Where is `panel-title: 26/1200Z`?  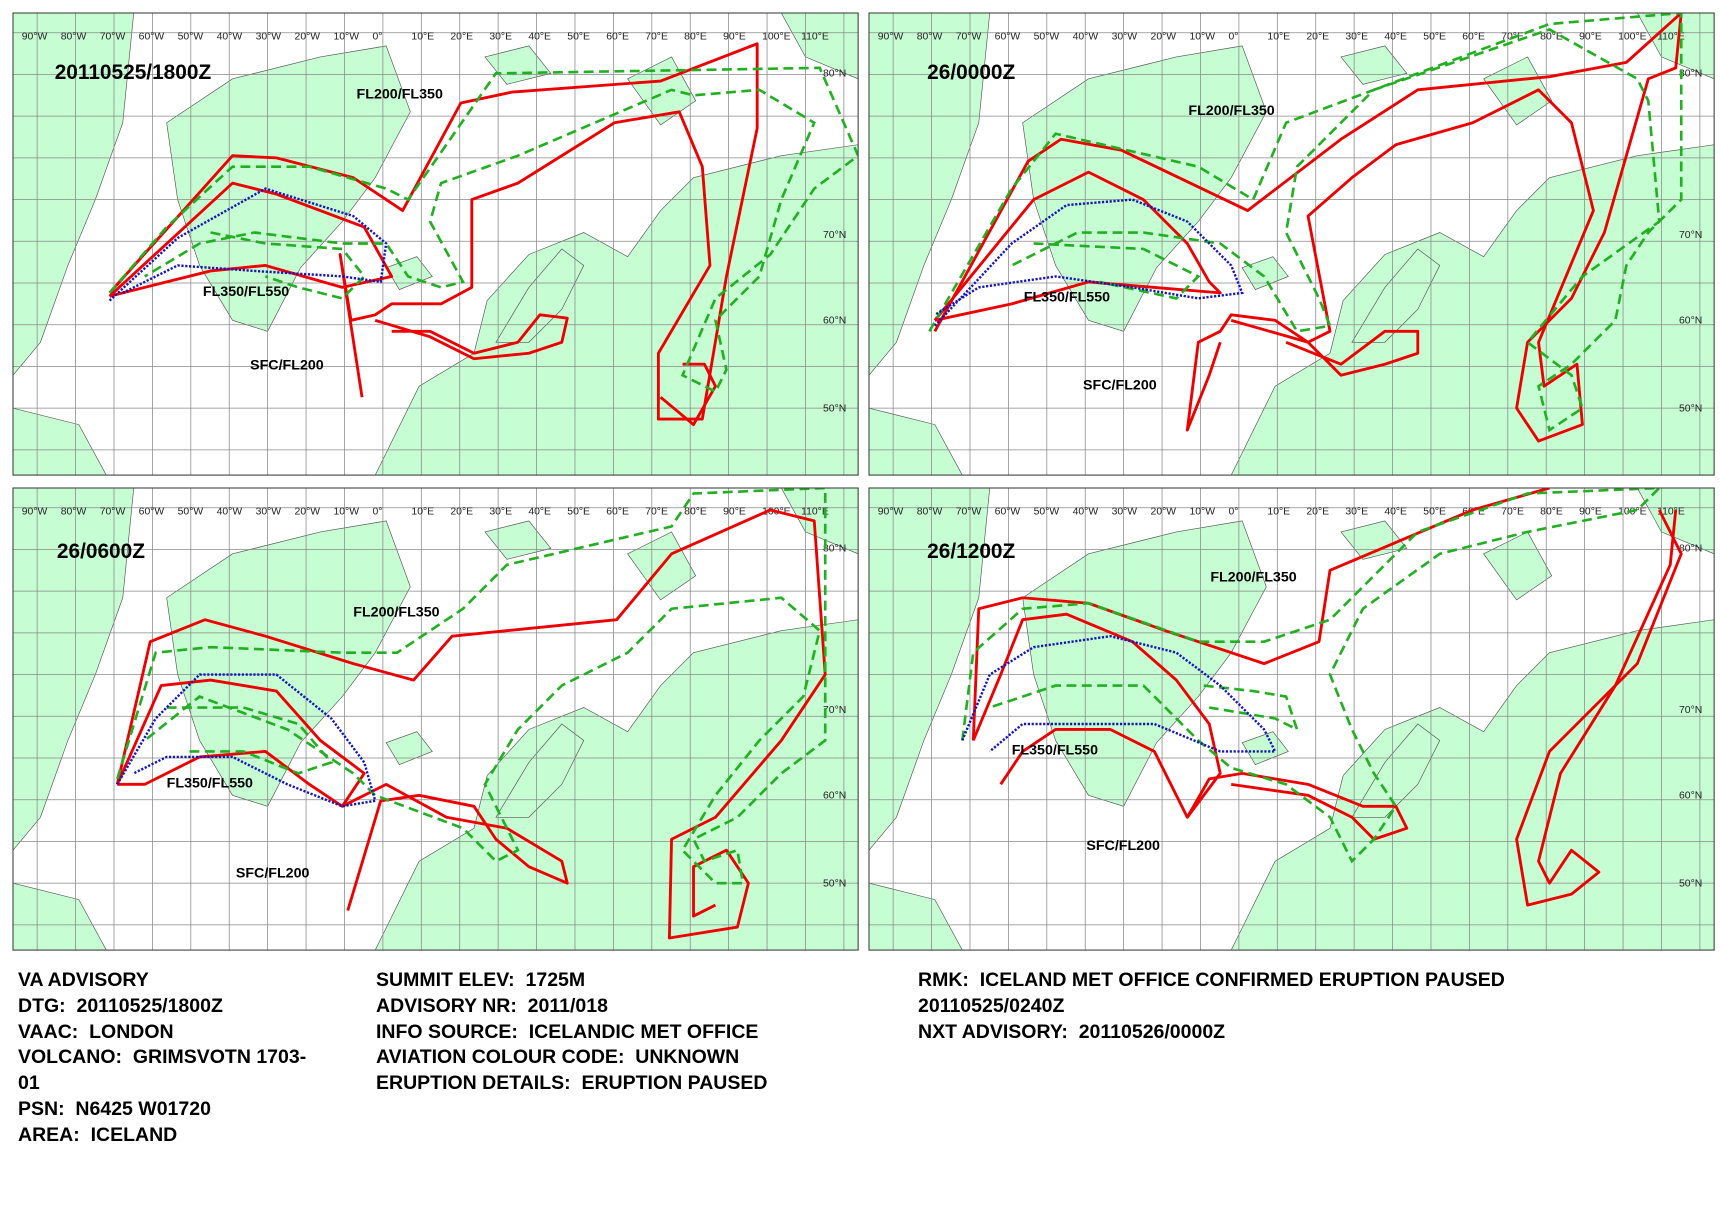
panel-title: 26/1200Z is located at coordinates (971, 551).